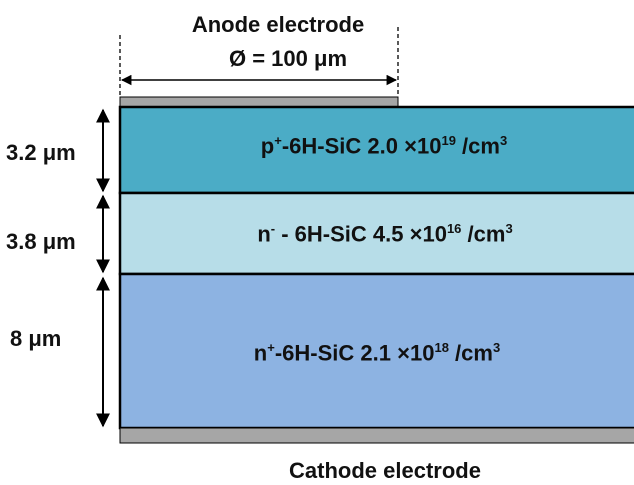 This screenshot has height=485, width=634. I want to click on layer-n-minus, so click(376, 233).